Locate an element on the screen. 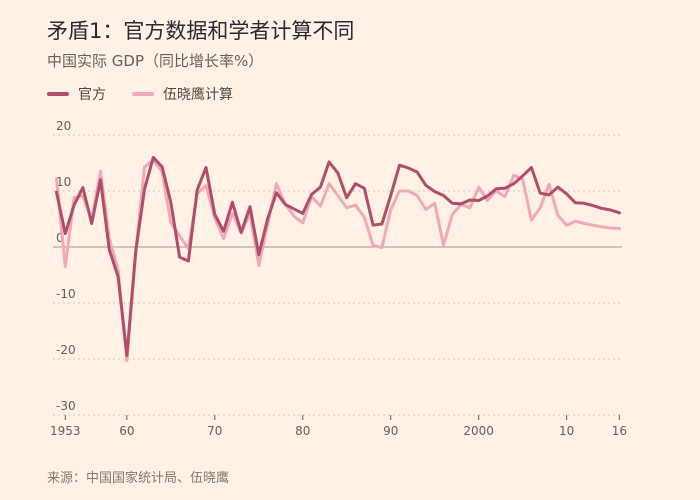 The width and height of the screenshot is (700, 500). legend-label-official: 官方 is located at coordinates (92, 95).